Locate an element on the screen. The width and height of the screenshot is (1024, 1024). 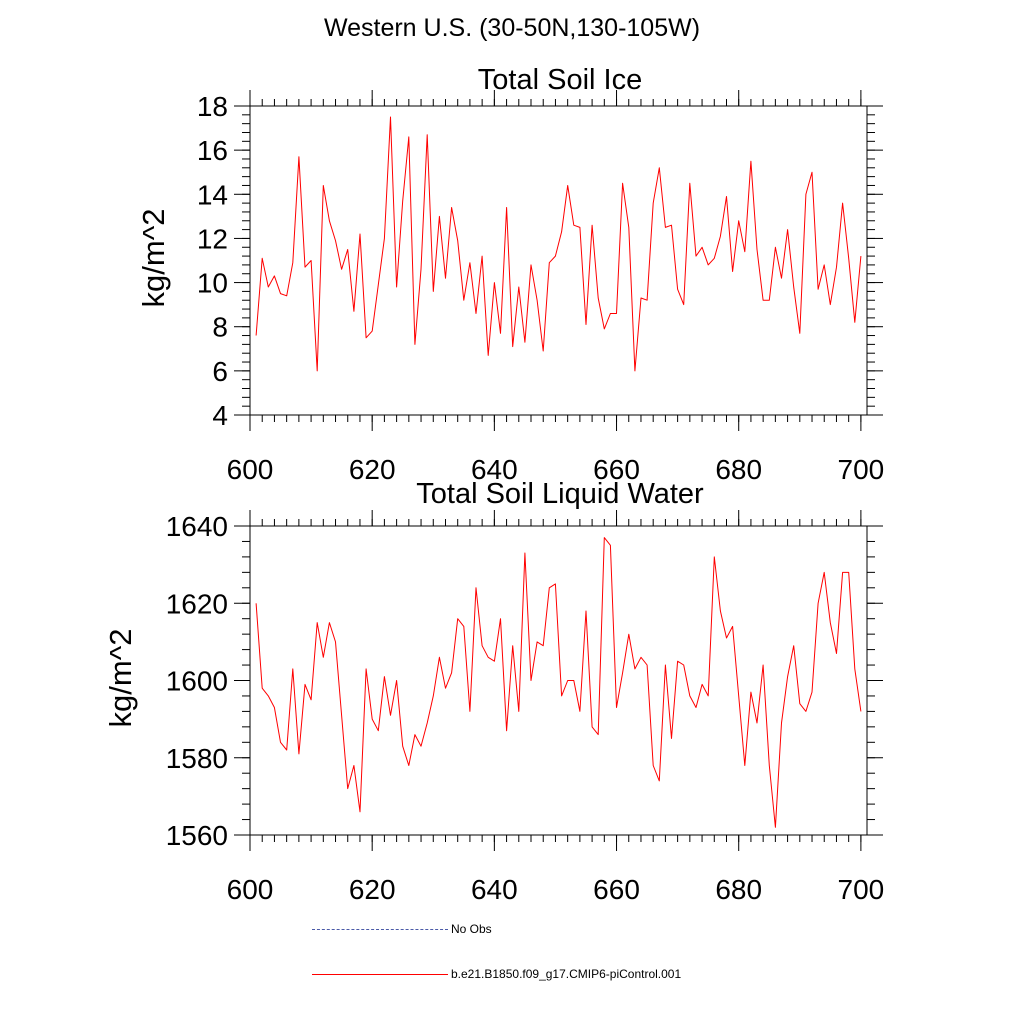
series-line is located at coordinates (558, 244).